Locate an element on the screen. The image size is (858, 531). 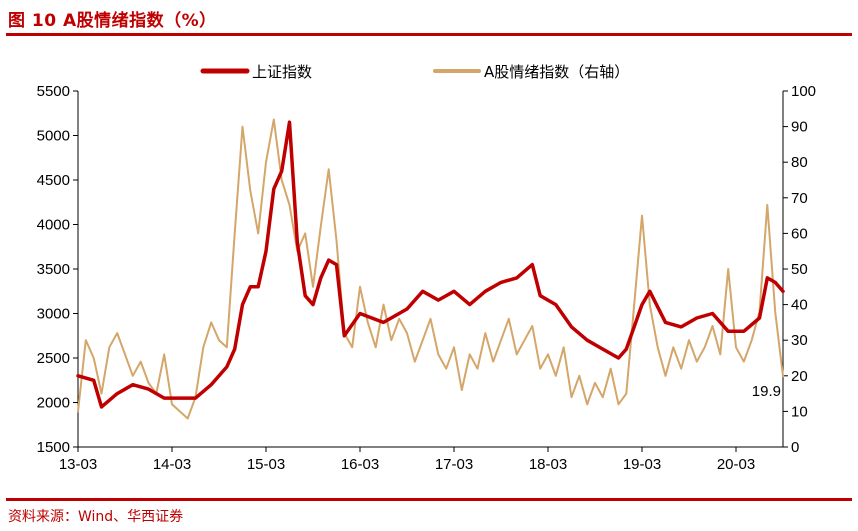
legend-item-sse: 上证指数 is located at coordinates (256, 72).